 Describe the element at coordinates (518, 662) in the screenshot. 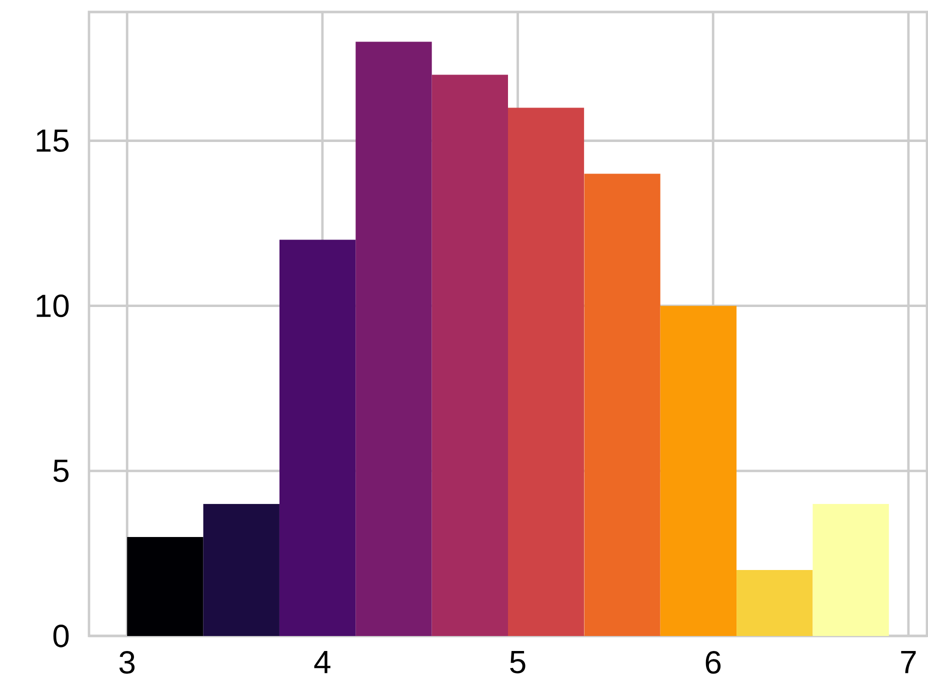

I see `x-tick-label: 5` at that location.